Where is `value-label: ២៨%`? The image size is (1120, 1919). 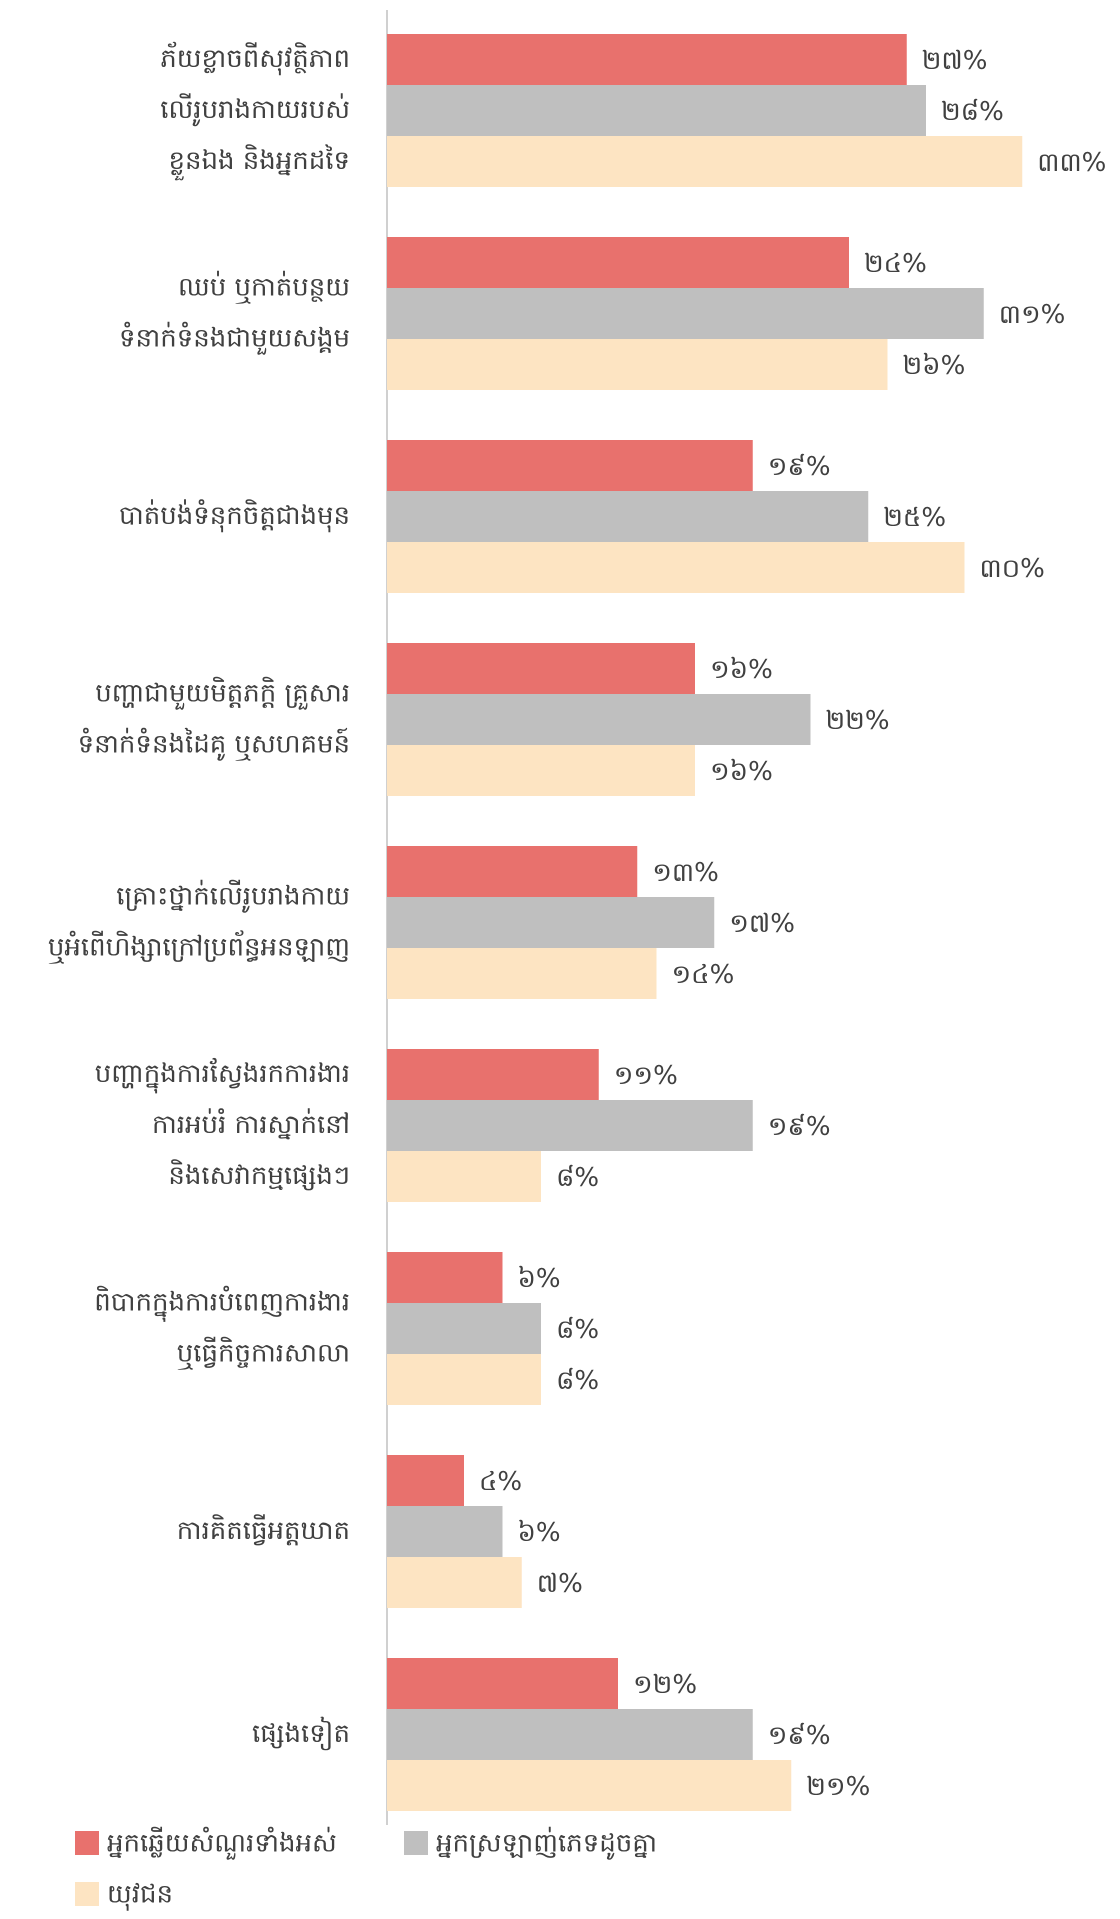 value-label: ២៨% is located at coordinates (972, 112).